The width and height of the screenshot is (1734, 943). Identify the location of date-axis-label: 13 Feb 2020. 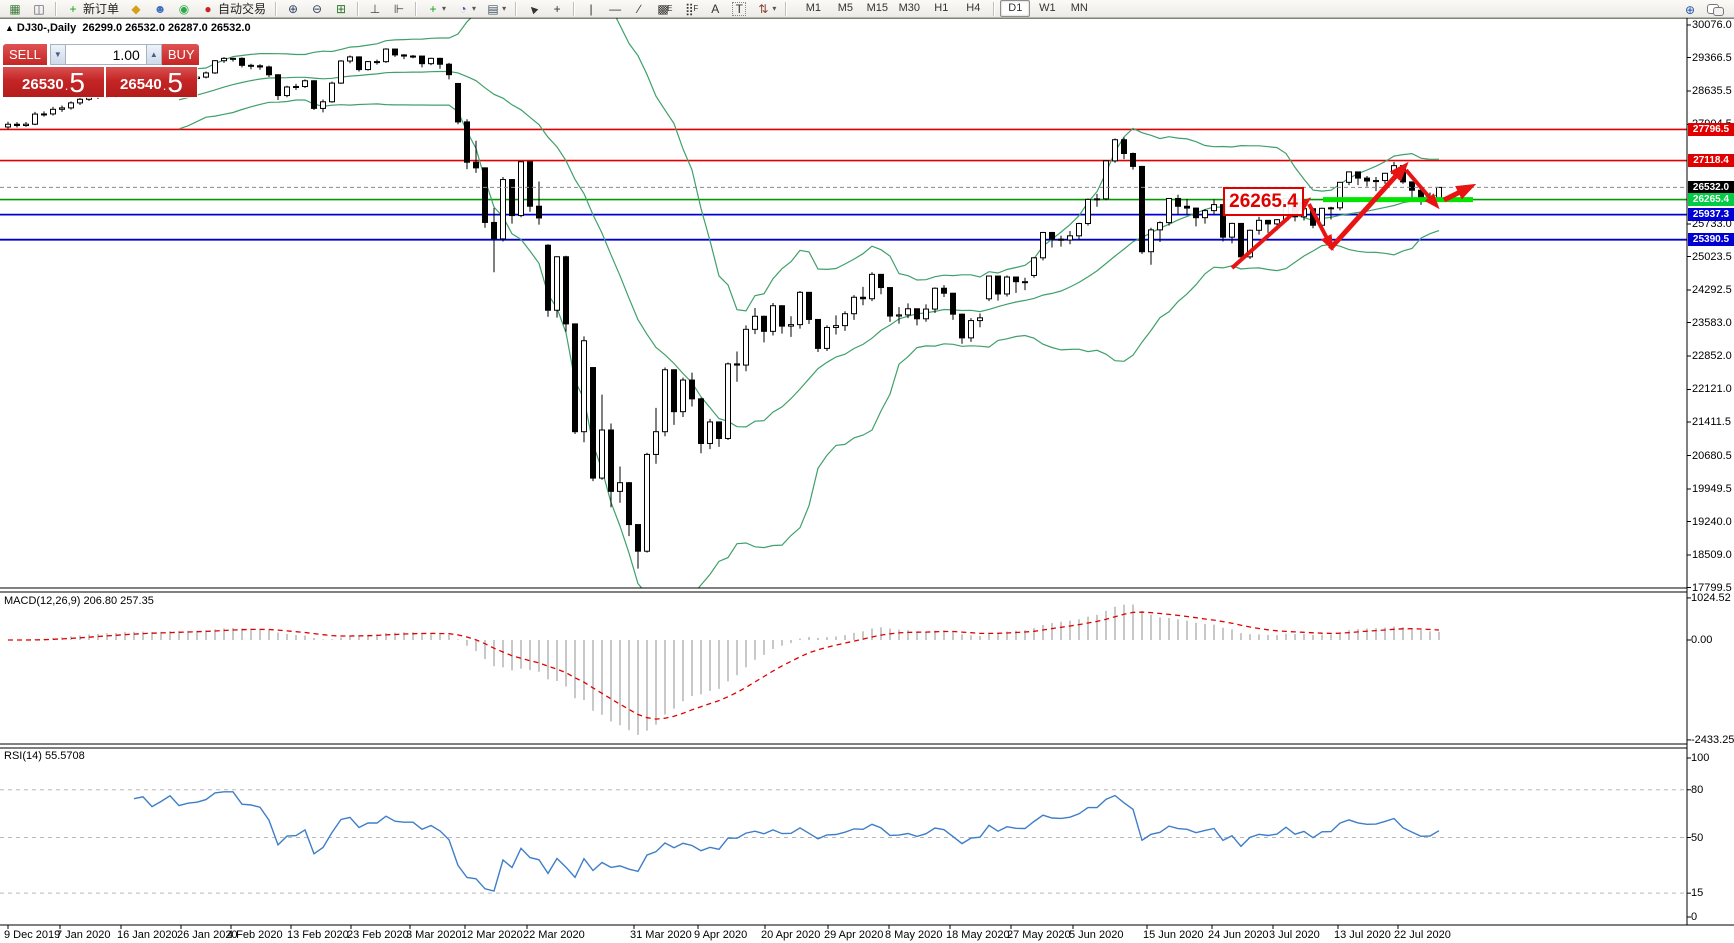
(318, 935).